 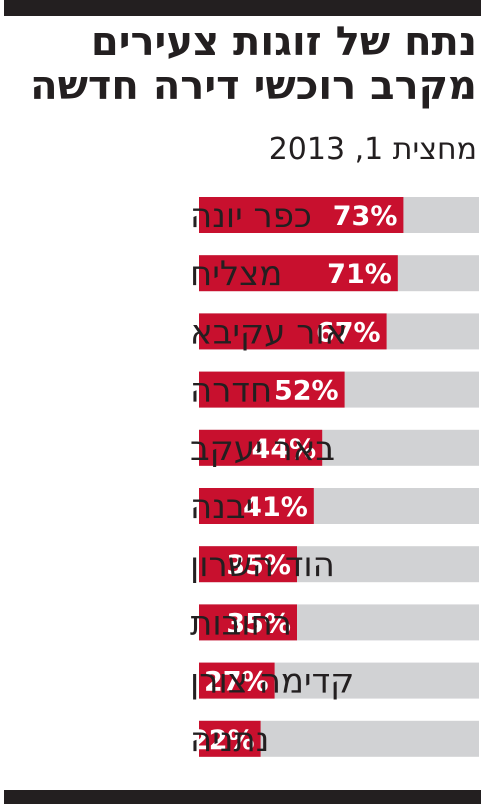 What do you see at coordinates (268, 332) in the screenshot?
I see `category-label: אור עקיבא` at bounding box center [268, 332].